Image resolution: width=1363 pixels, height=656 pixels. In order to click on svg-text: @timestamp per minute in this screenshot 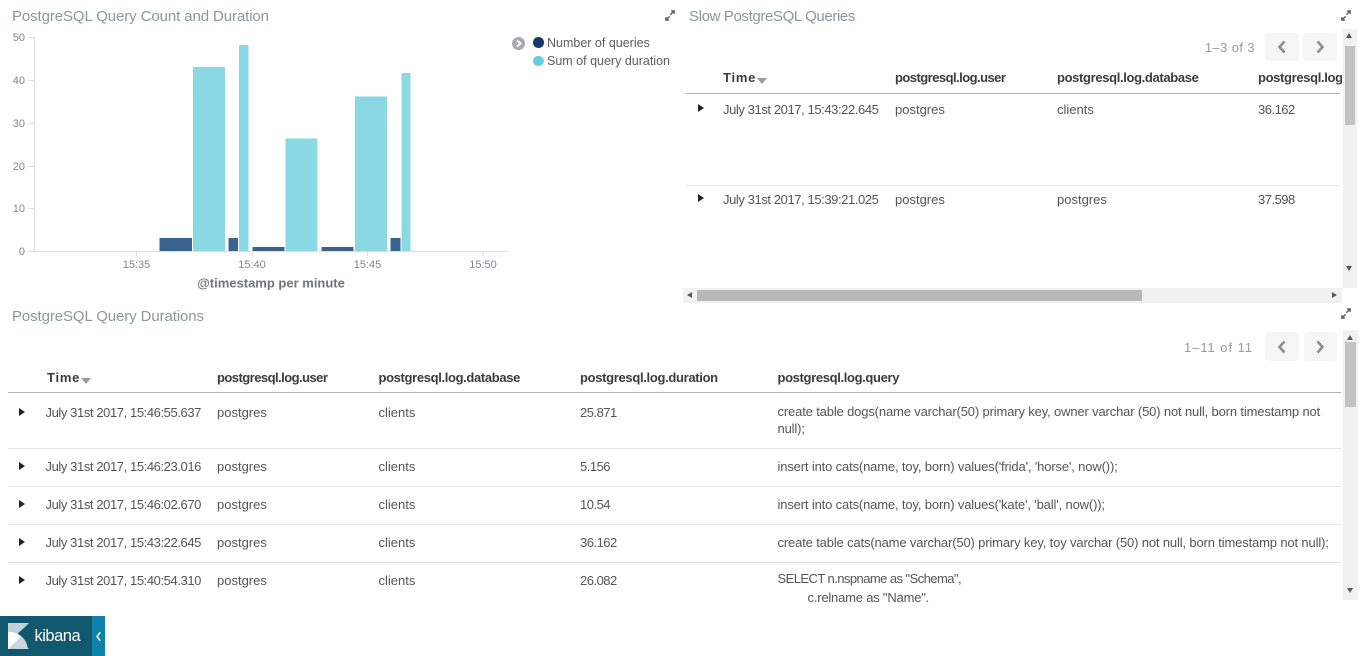, I will do `click(271, 283)`.